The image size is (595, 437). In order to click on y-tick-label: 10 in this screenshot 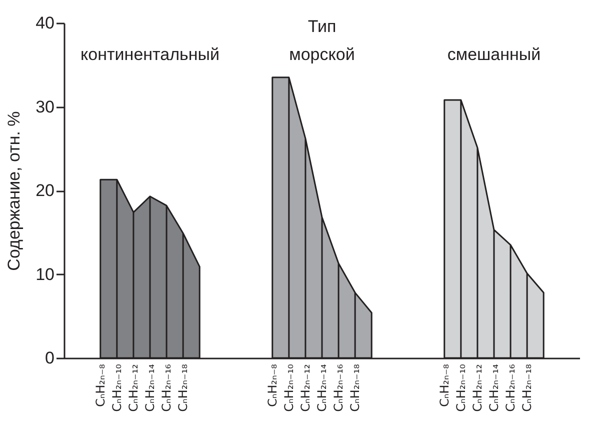, I will do `click(45, 274)`.